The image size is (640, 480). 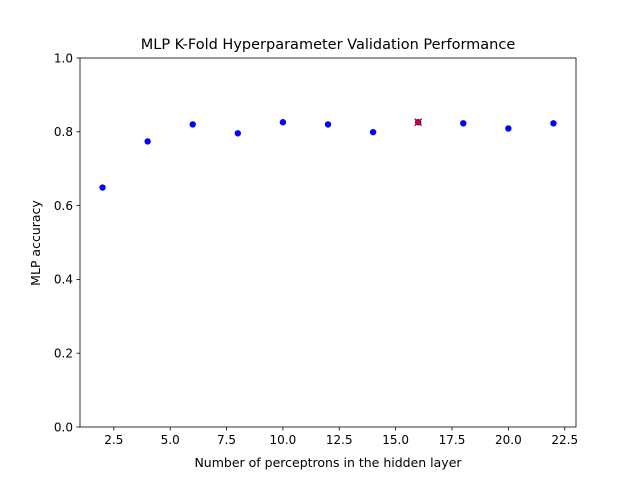 What do you see at coordinates (35, 243) in the screenshot?
I see `y-axis-label: MLP accuracy` at bounding box center [35, 243].